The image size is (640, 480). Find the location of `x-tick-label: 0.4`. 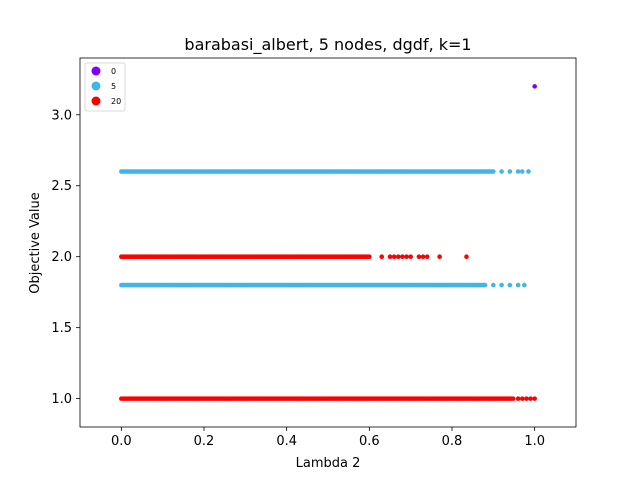

x-tick-label: 0.4 is located at coordinates (286, 441).